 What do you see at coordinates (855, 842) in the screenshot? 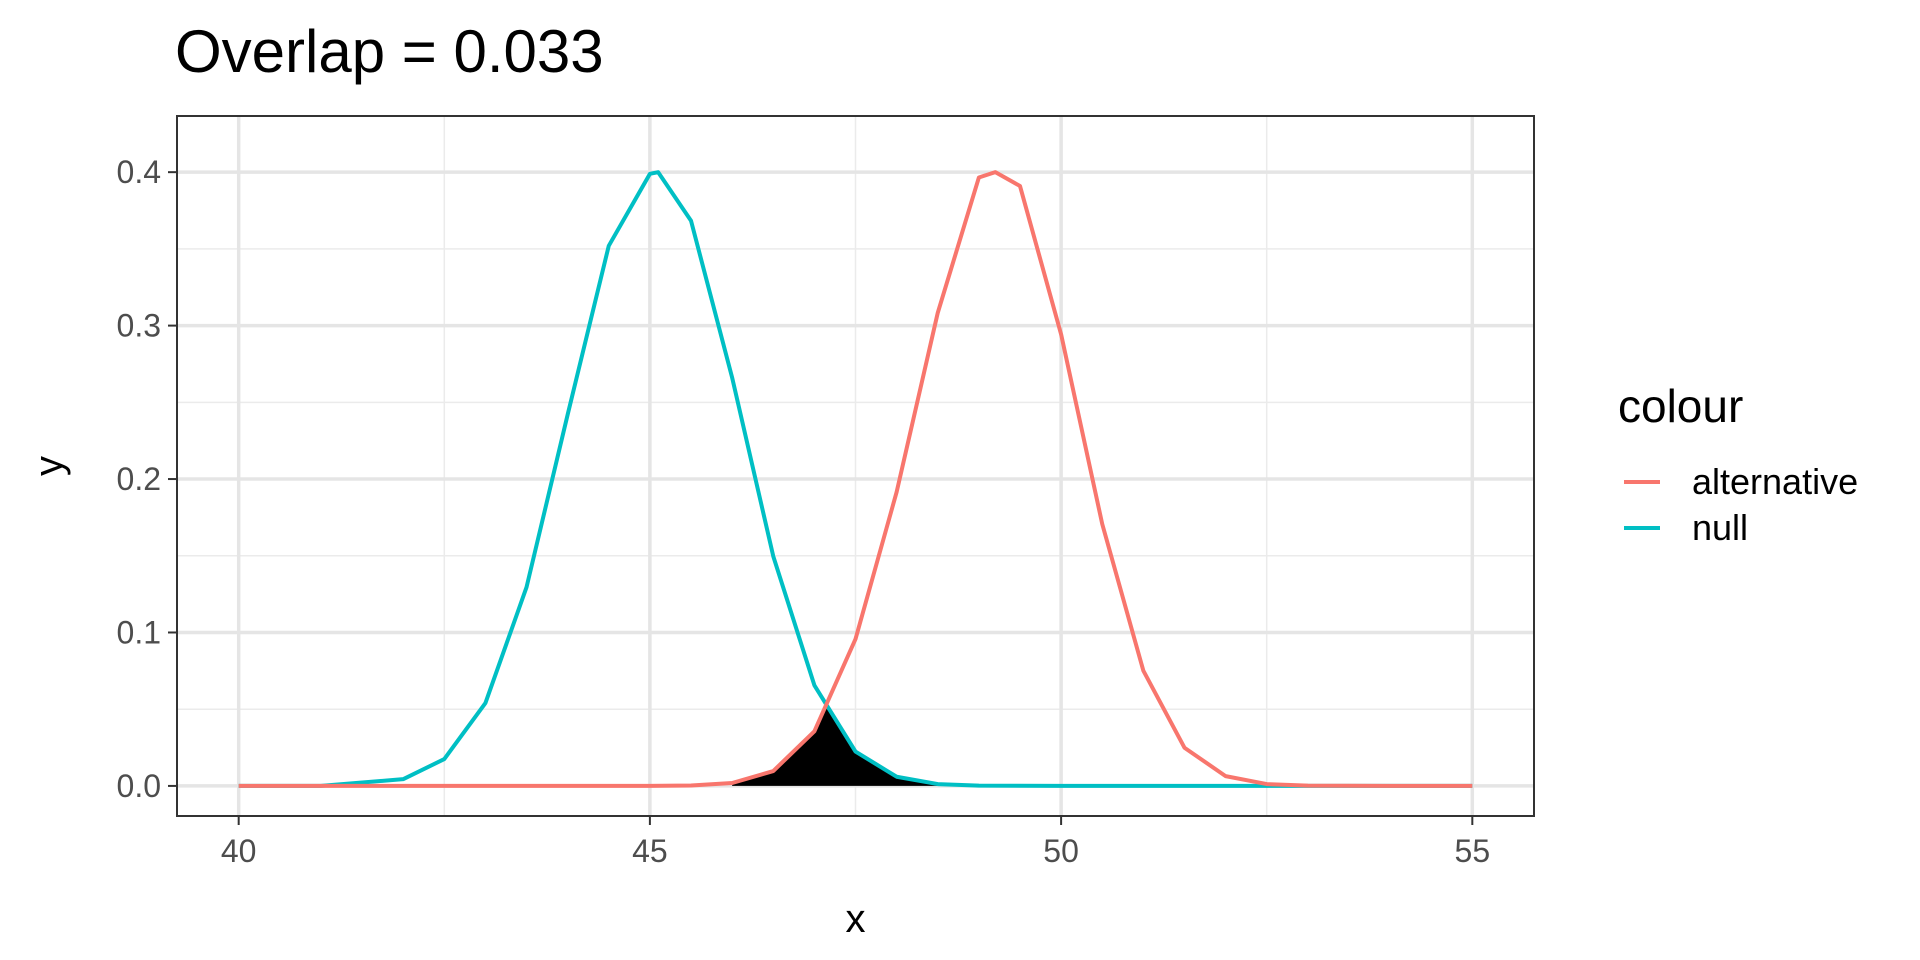
I see `x-axis: 40 45 50 55` at bounding box center [855, 842].